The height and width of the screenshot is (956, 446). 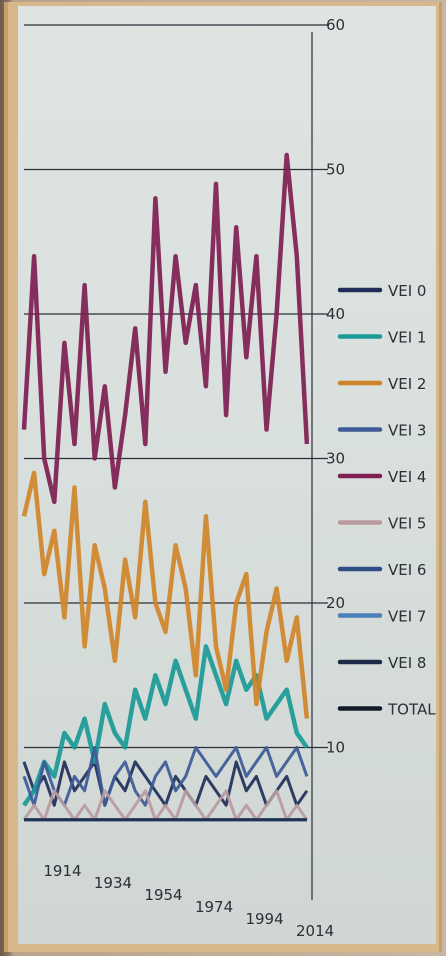 I want to click on y-tick-label-50: 50, so click(x=335, y=170).